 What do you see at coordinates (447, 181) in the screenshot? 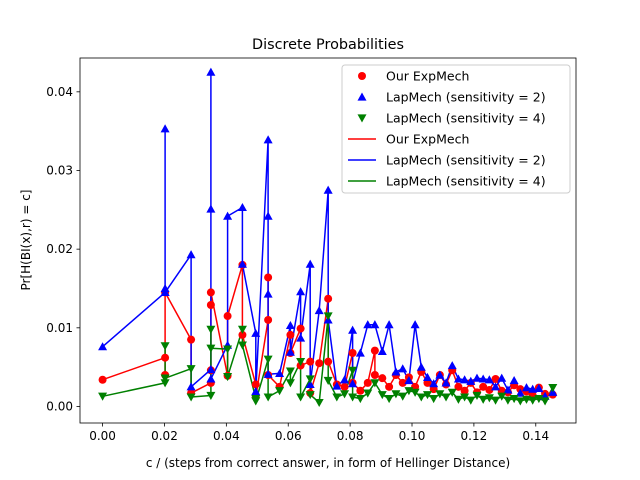
I see `legend-entry: LapMech (sensitivity = 4)` at bounding box center [447, 181].